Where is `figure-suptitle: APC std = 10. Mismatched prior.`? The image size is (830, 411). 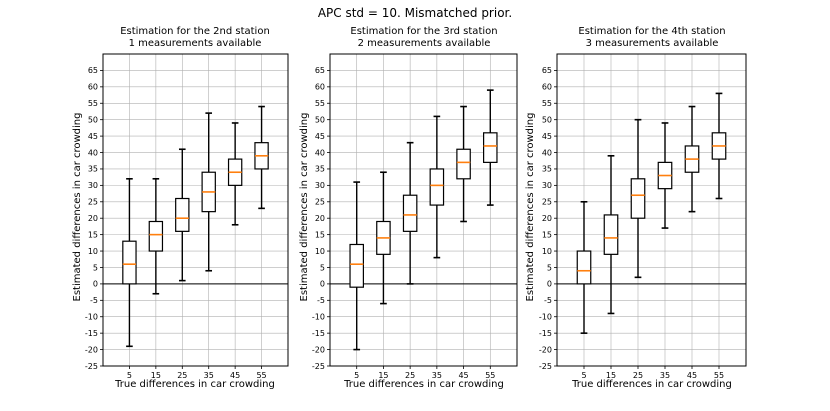
figure-suptitle: APC std = 10. Mismatched prior. is located at coordinates (415, 13).